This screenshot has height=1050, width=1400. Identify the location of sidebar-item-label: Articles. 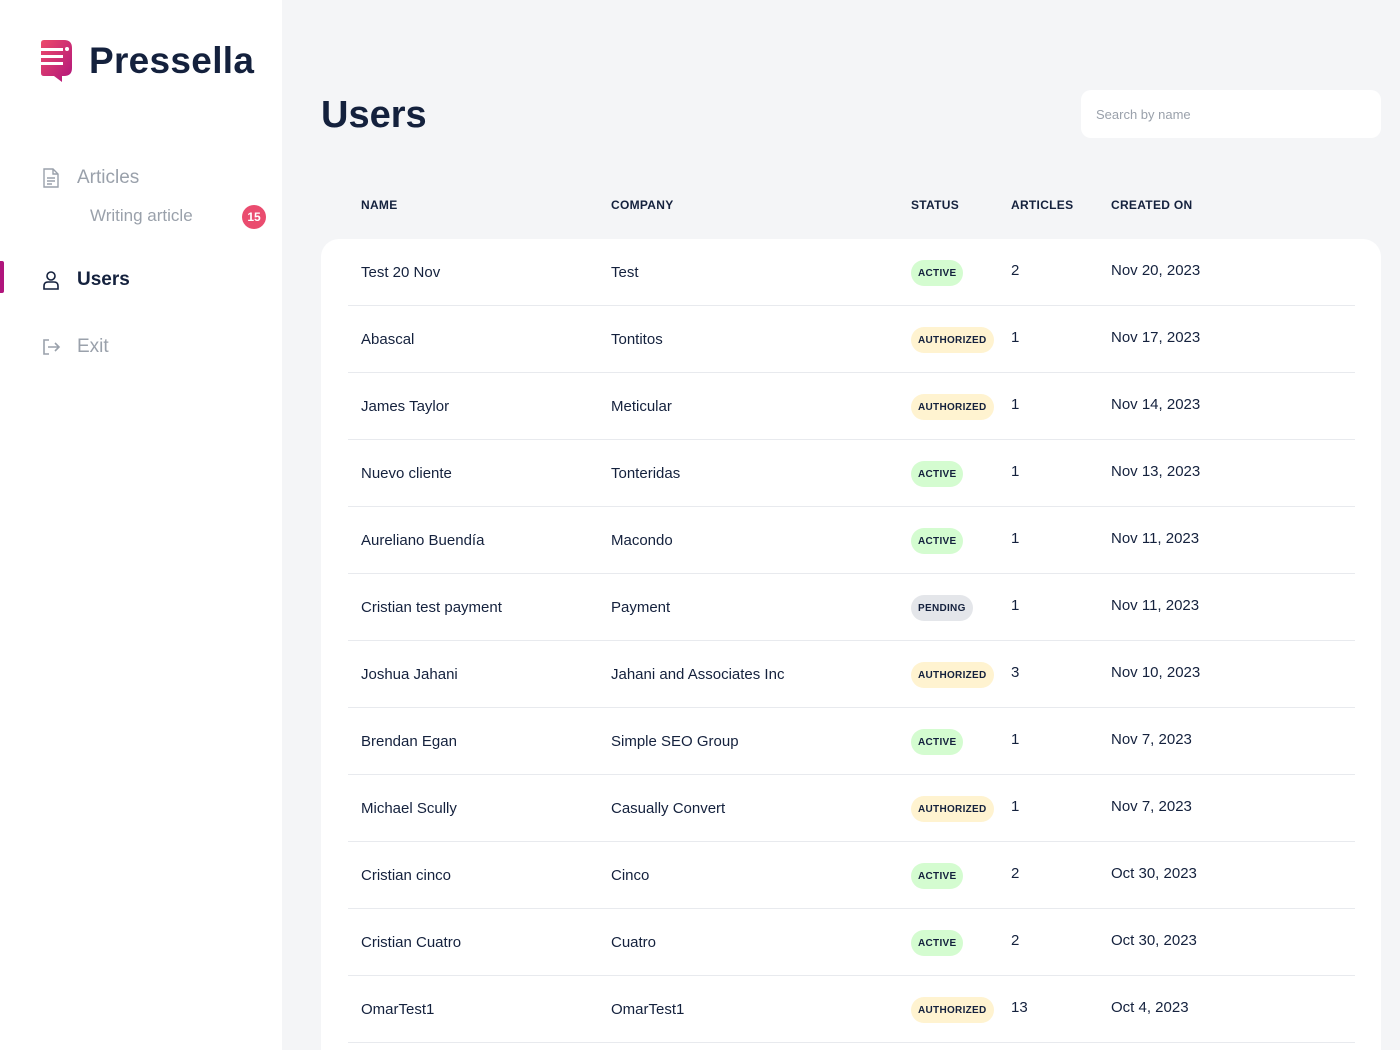
(108, 177).